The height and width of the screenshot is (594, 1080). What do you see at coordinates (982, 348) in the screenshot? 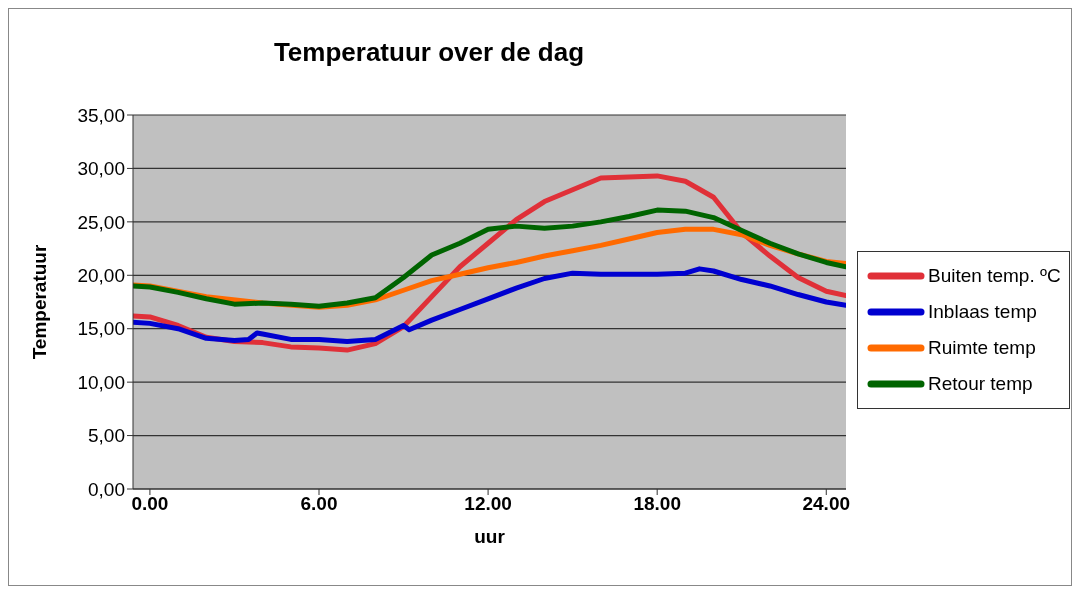
I see `legend-label: Ruimte temp` at bounding box center [982, 348].